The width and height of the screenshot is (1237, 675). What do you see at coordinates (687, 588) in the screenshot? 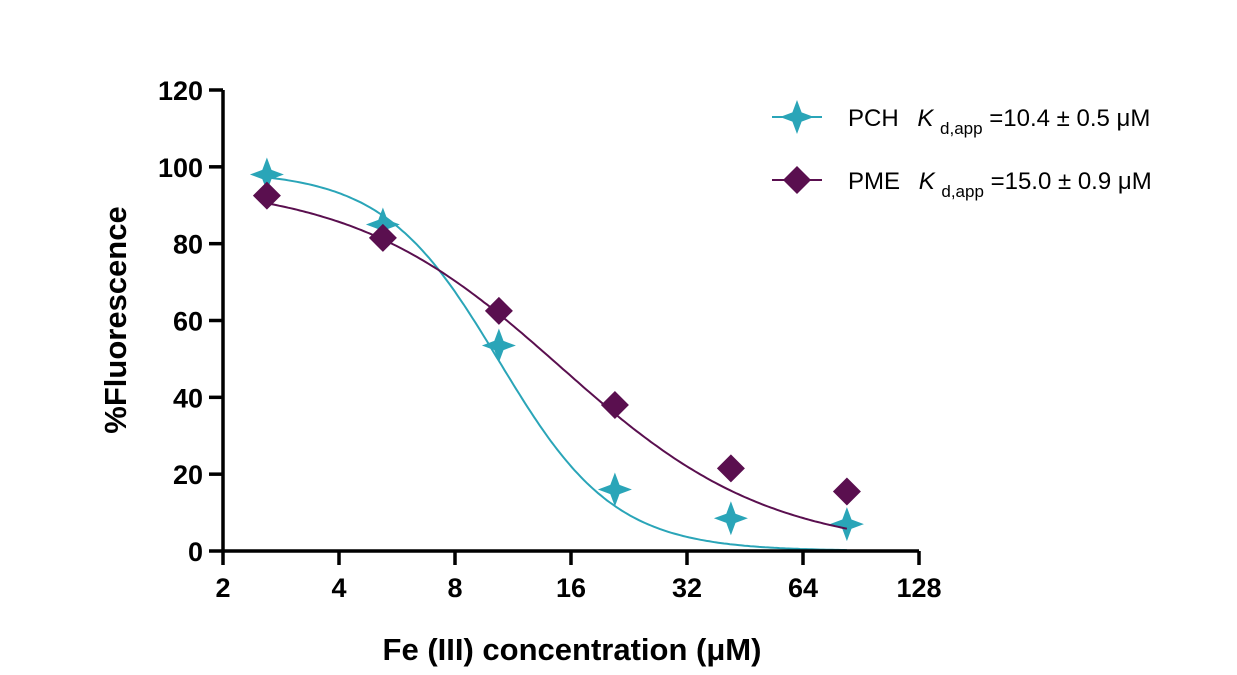
I see `x-tick-label-32: 32` at bounding box center [687, 588].